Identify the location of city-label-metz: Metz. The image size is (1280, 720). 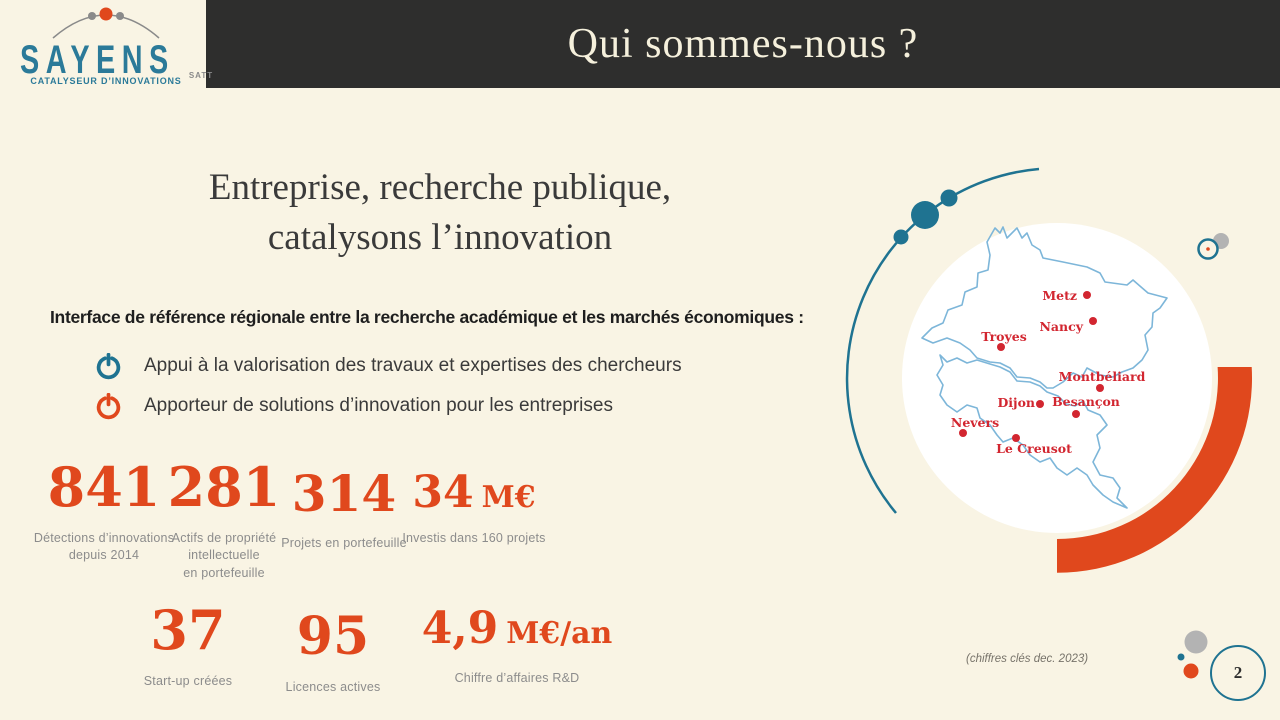
(1059, 295).